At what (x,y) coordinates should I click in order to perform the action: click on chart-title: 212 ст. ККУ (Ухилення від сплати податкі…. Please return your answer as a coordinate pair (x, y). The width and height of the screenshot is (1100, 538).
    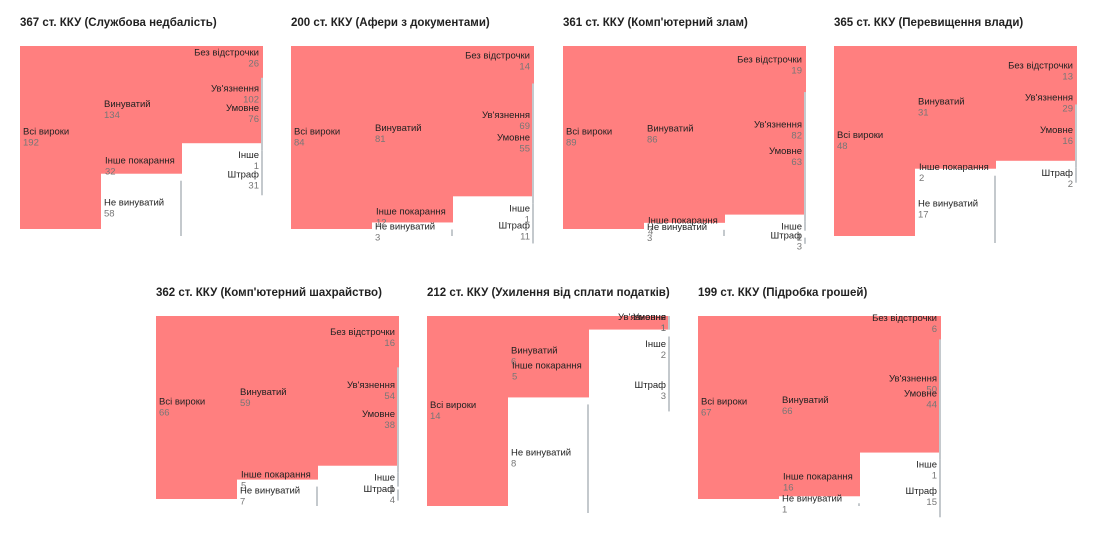
    Looking at the image, I should click on (548, 293).